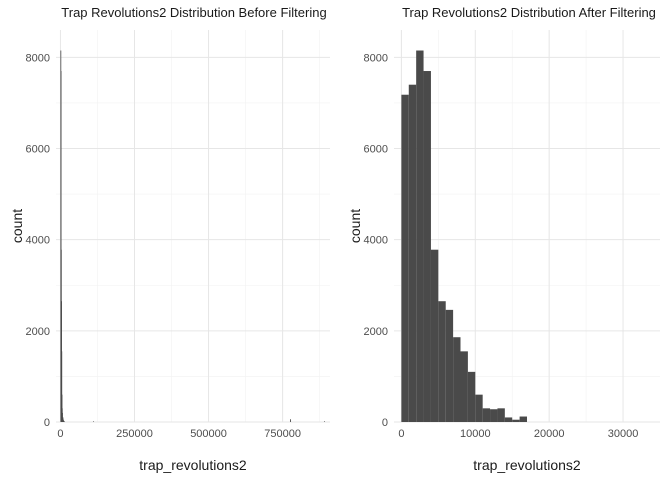 The image size is (672, 485). Describe the element at coordinates (549, 434) in the screenshot. I see `x-tick-label: 20000` at that location.